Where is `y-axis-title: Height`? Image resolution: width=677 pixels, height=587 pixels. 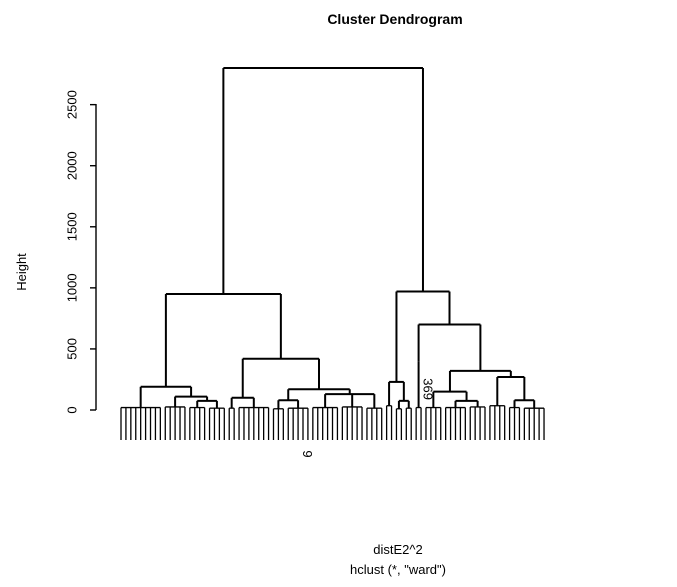
y-axis-title: Height is located at coordinates (21, 272).